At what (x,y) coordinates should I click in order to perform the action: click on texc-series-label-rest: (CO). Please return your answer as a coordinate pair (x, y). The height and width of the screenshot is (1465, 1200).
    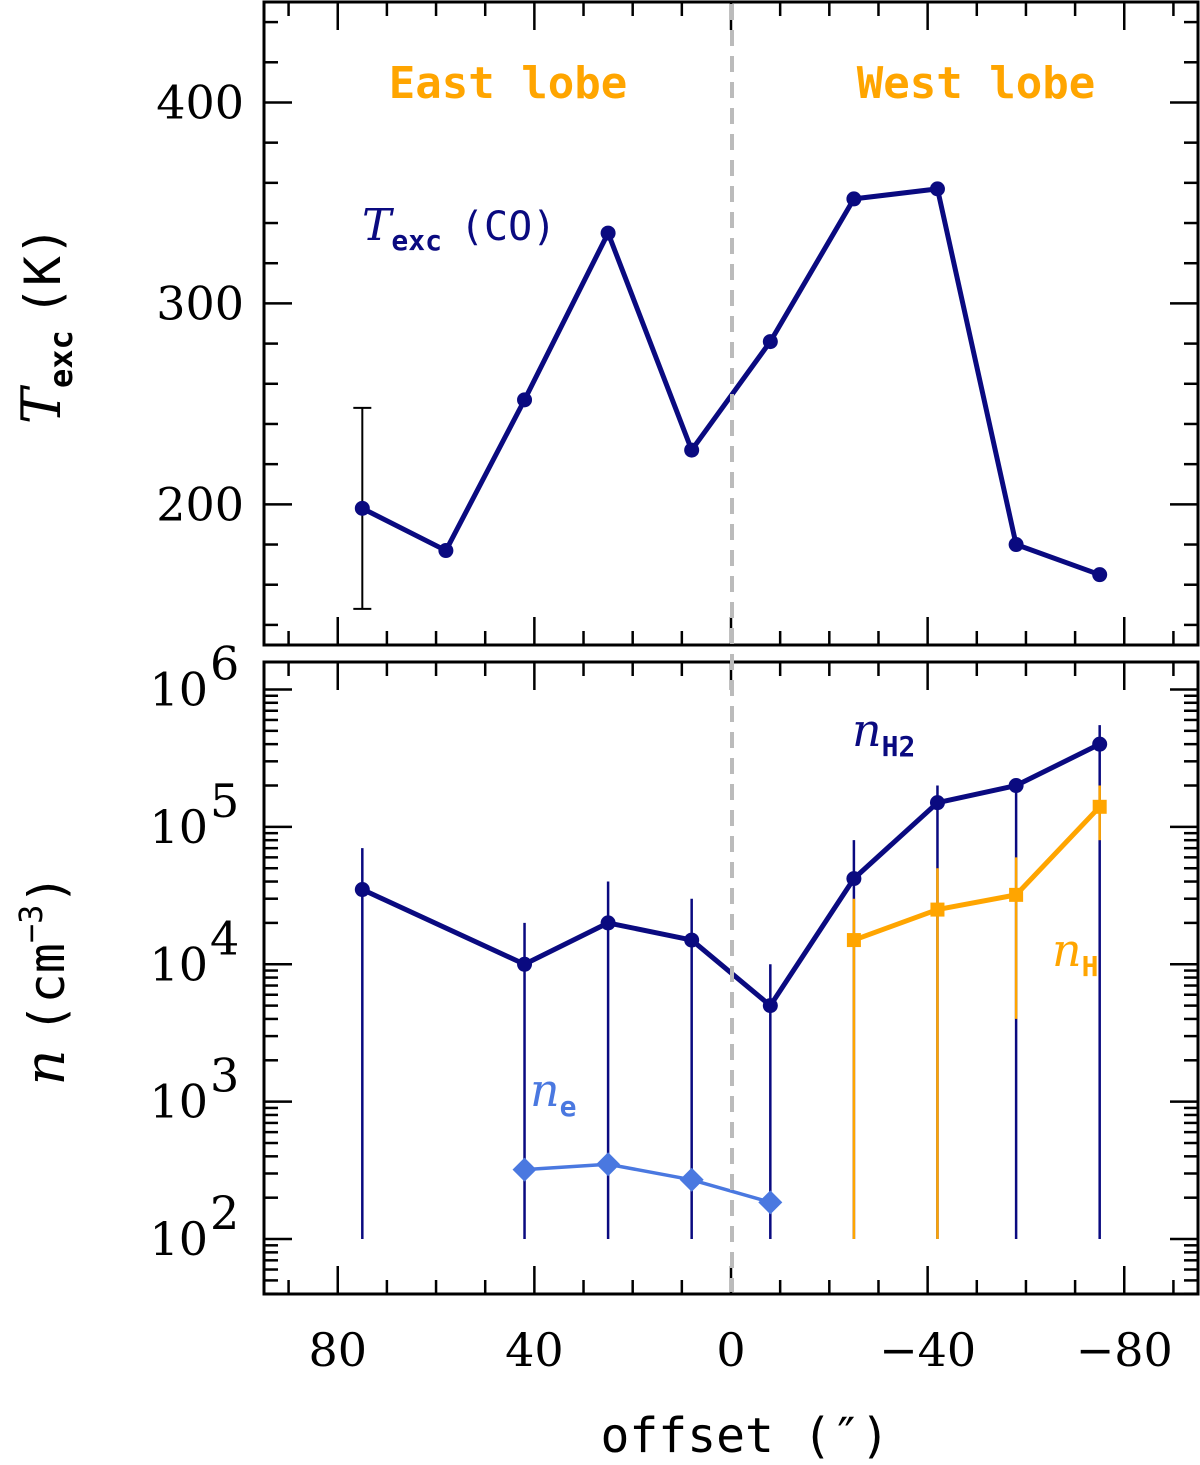
    Looking at the image, I should click on (508, 227).